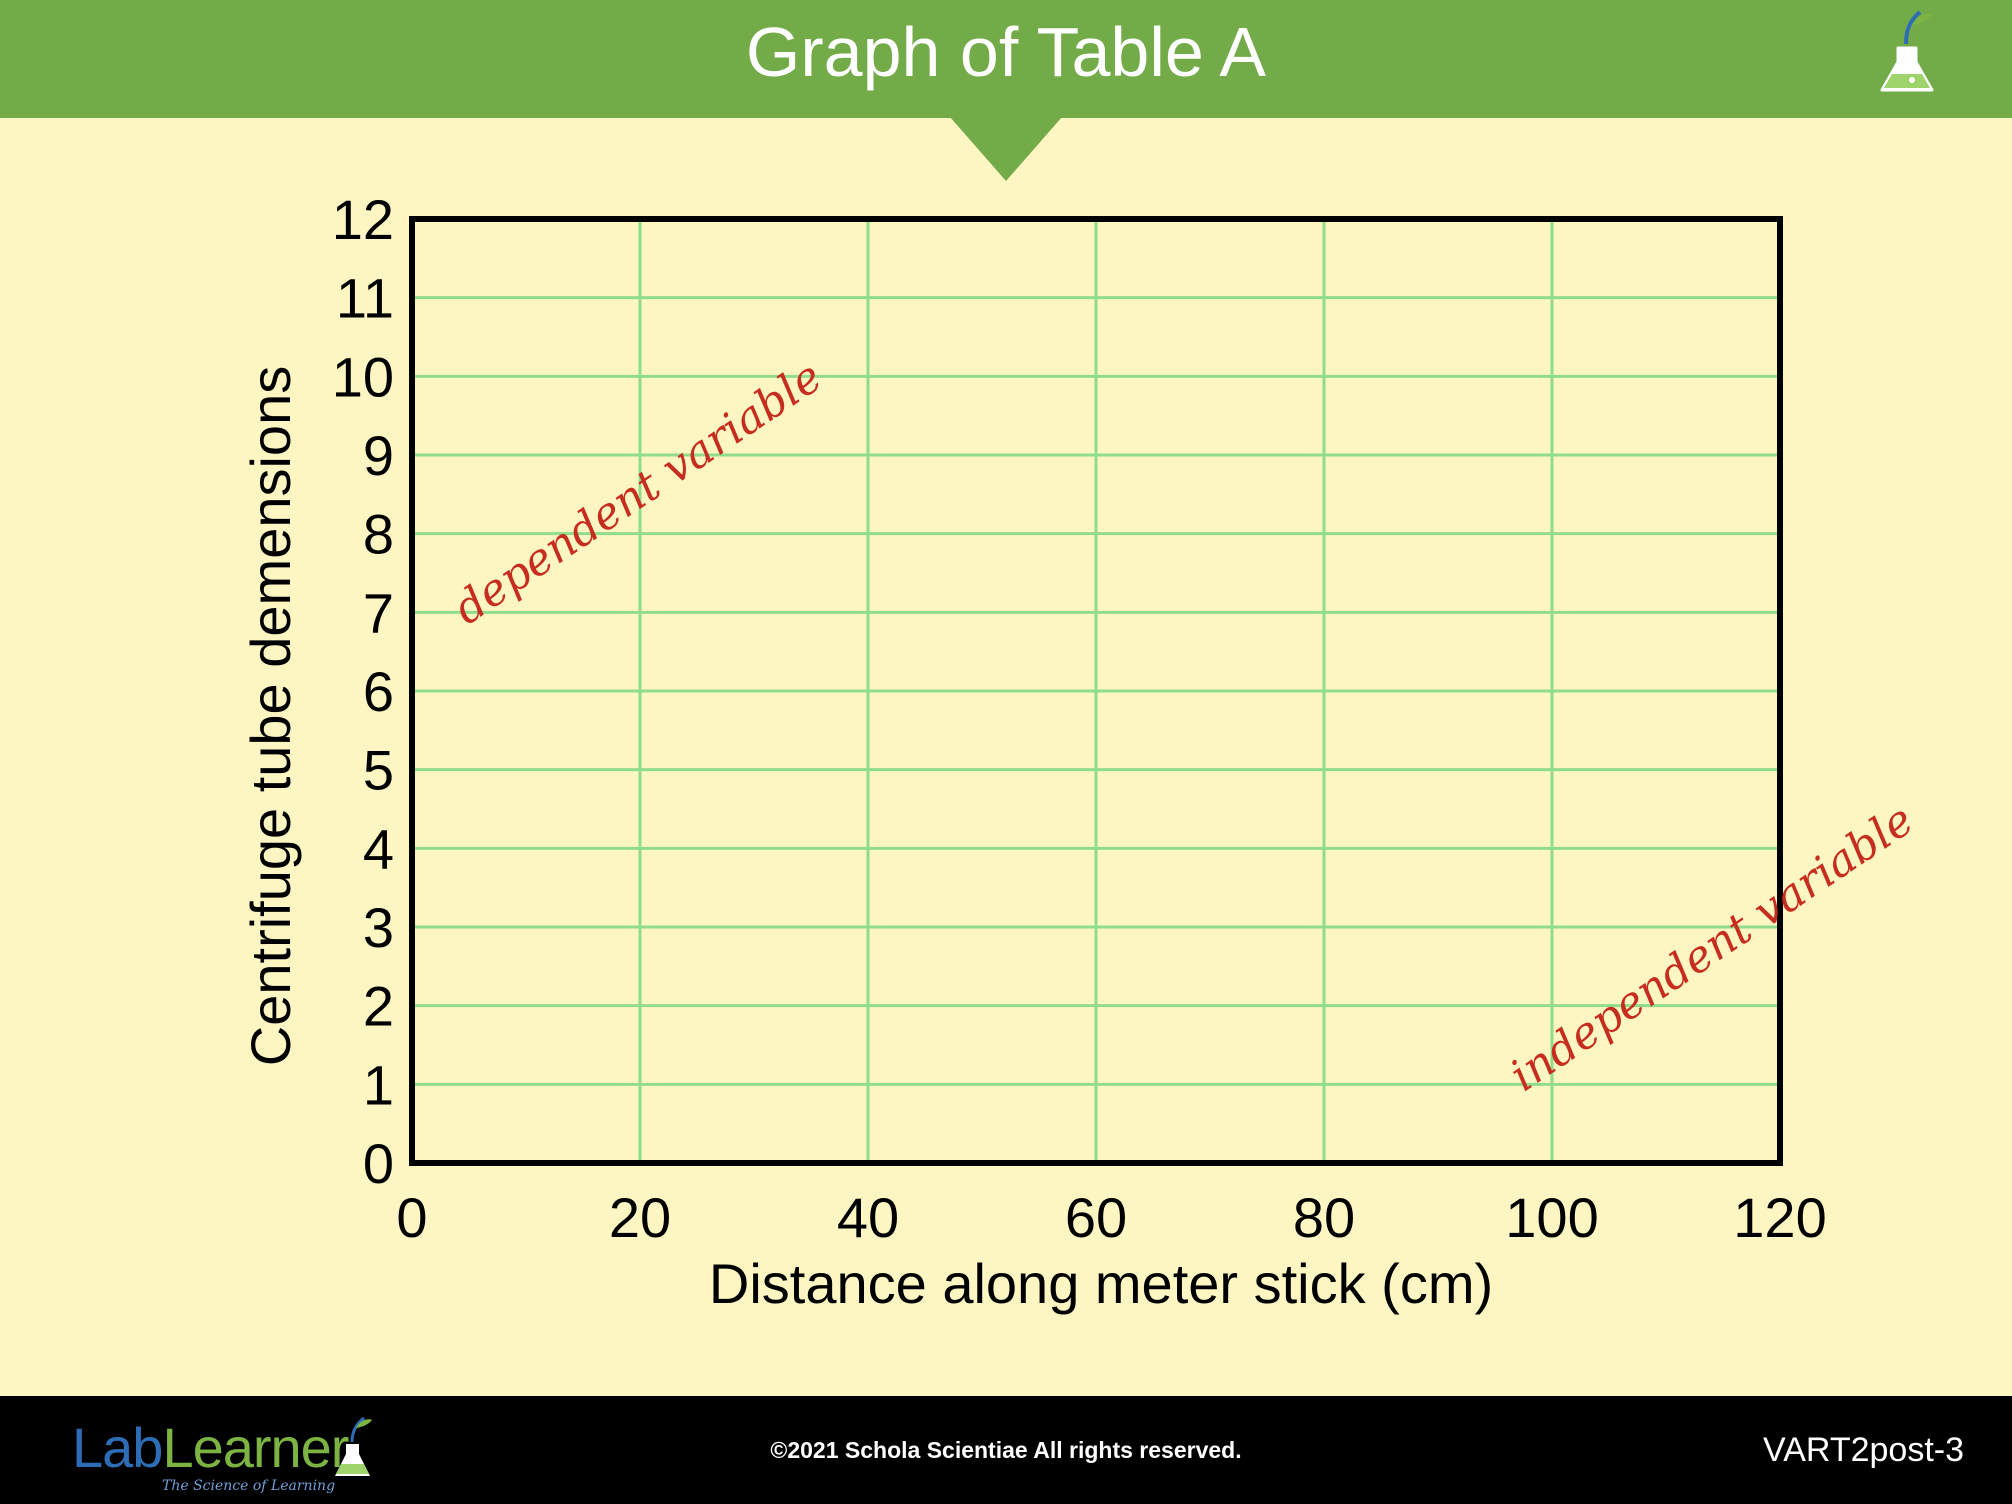  What do you see at coordinates (378, 927) in the screenshot?
I see `y-tick-label: 3` at bounding box center [378, 927].